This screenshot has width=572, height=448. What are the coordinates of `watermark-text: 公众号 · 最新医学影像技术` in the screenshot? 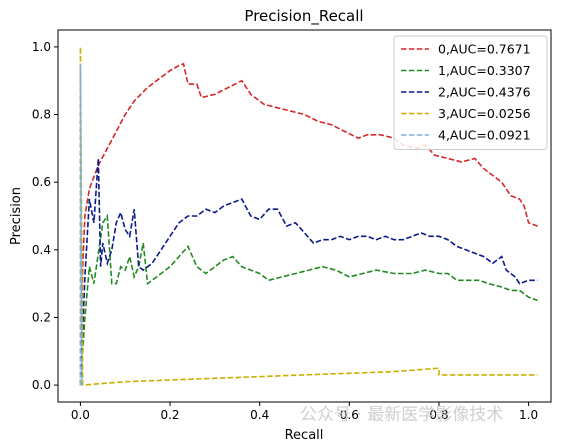 It's located at (401, 415).